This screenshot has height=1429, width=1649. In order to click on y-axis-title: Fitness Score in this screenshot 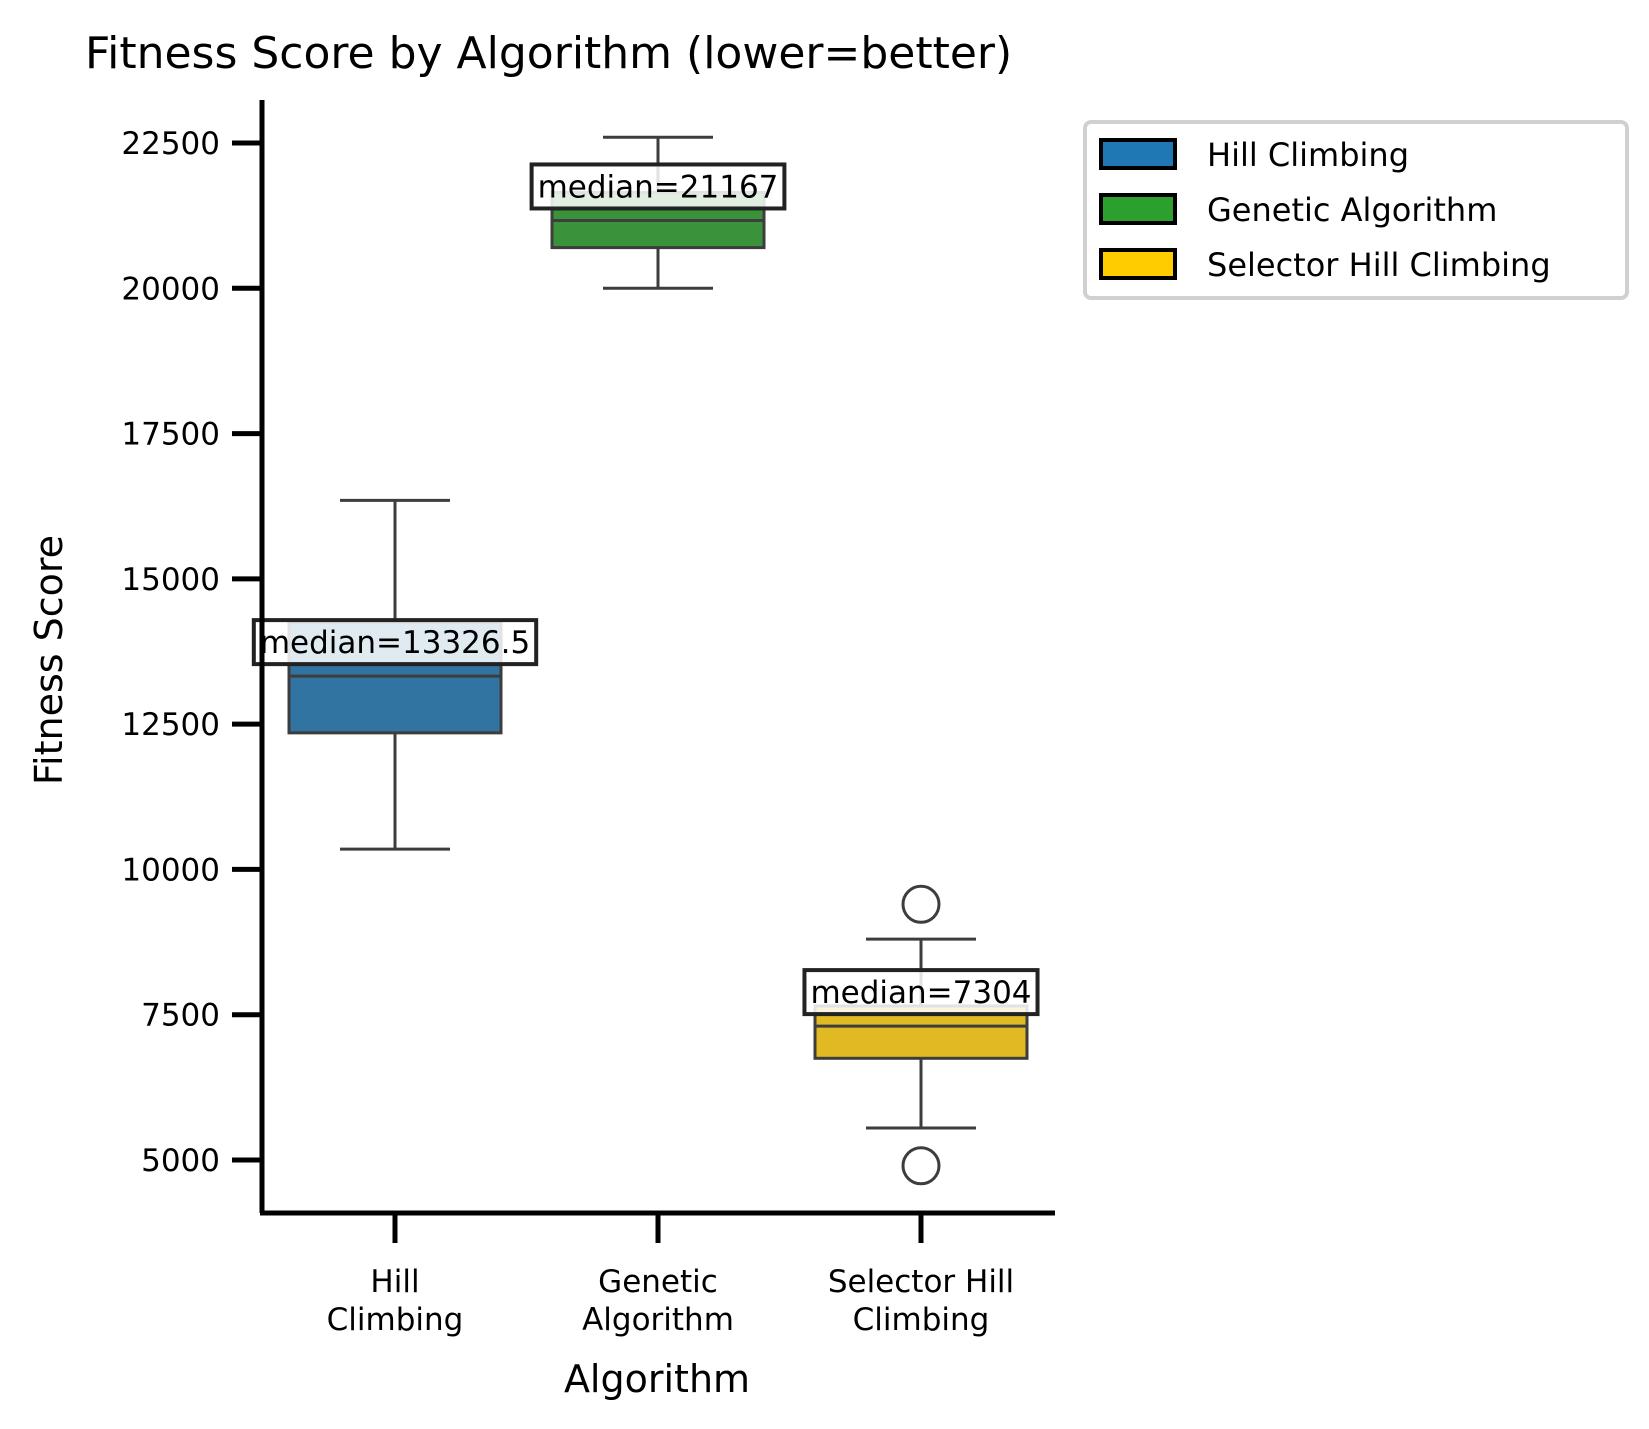, I will do `click(49, 660)`.